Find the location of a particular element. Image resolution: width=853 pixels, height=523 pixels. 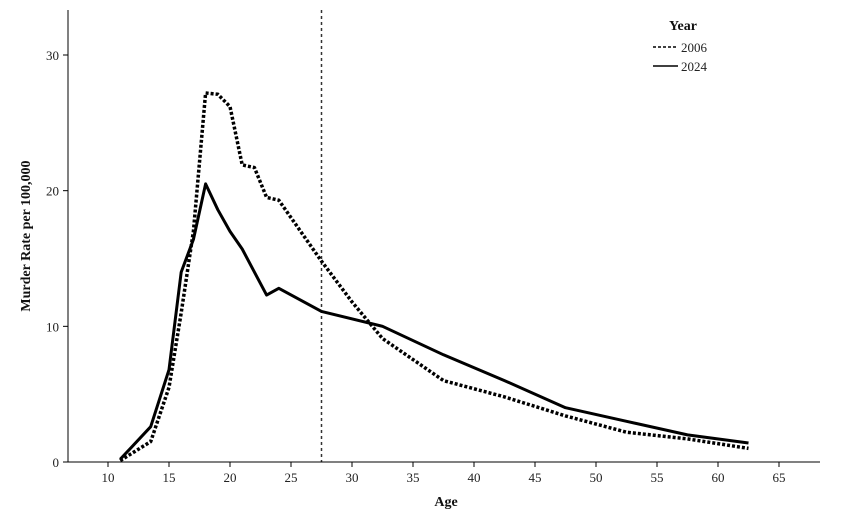

x-axis-title: Age is located at coordinates (445, 502).